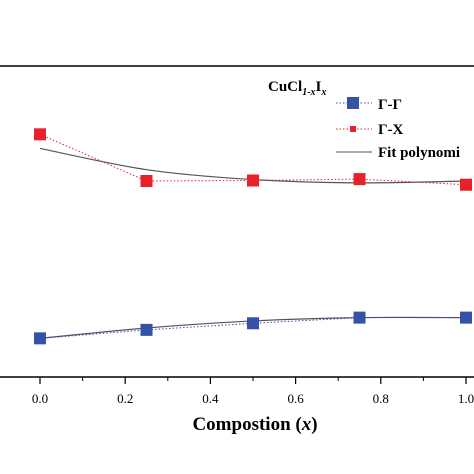 The height and width of the screenshot is (474, 474). Describe the element at coordinates (381, 398) in the screenshot. I see `x-tick-label: 0.8` at that location.